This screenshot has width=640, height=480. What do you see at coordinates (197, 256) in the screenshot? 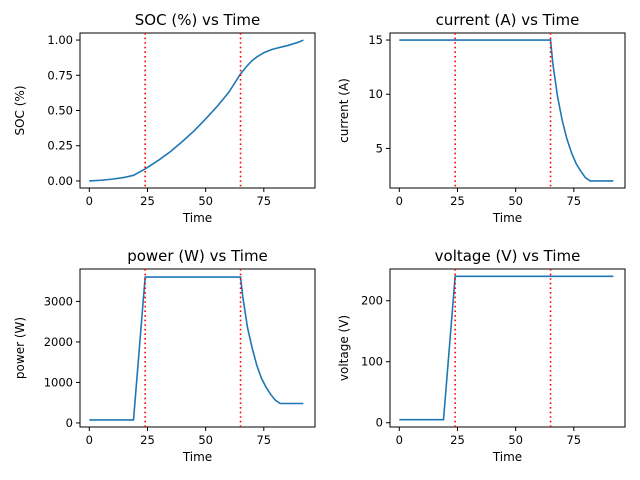
I see `chart-title: power (W) vs Time` at bounding box center [197, 256].